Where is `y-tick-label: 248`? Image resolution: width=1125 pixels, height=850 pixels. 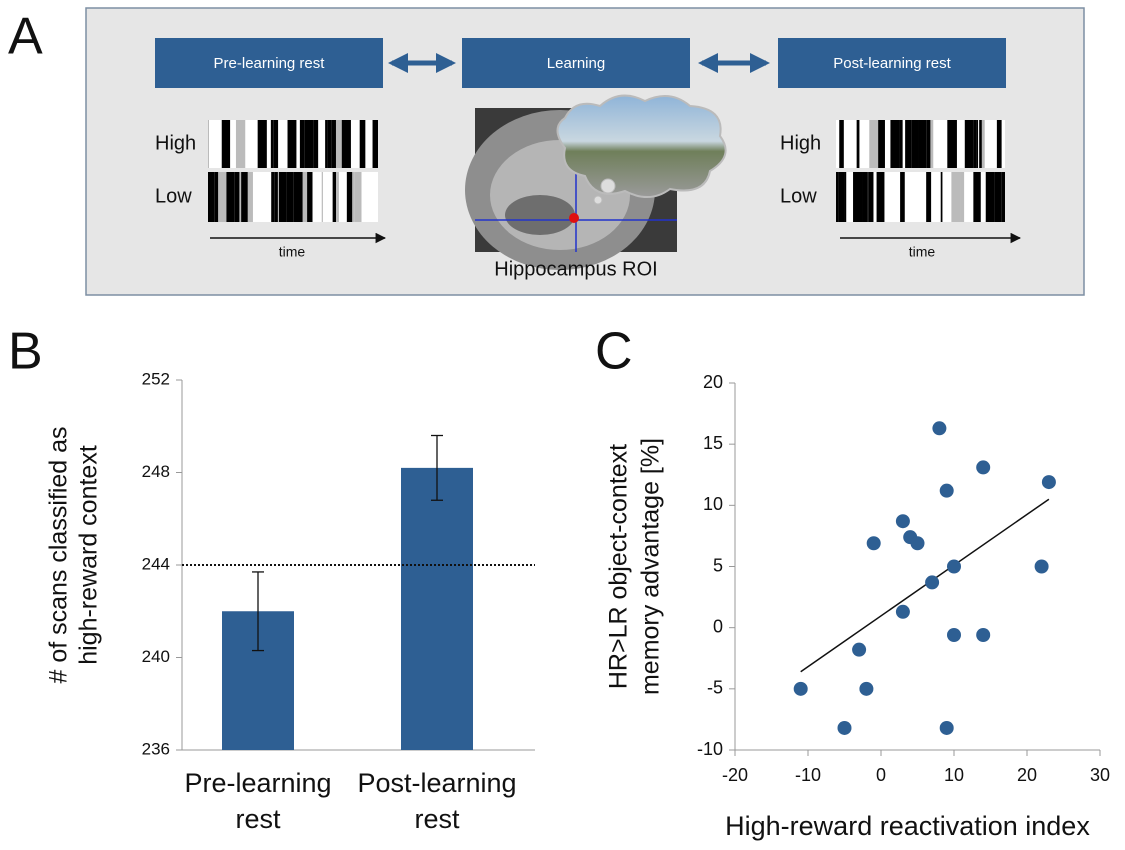
y-tick-label: 248 is located at coordinates (156, 471).